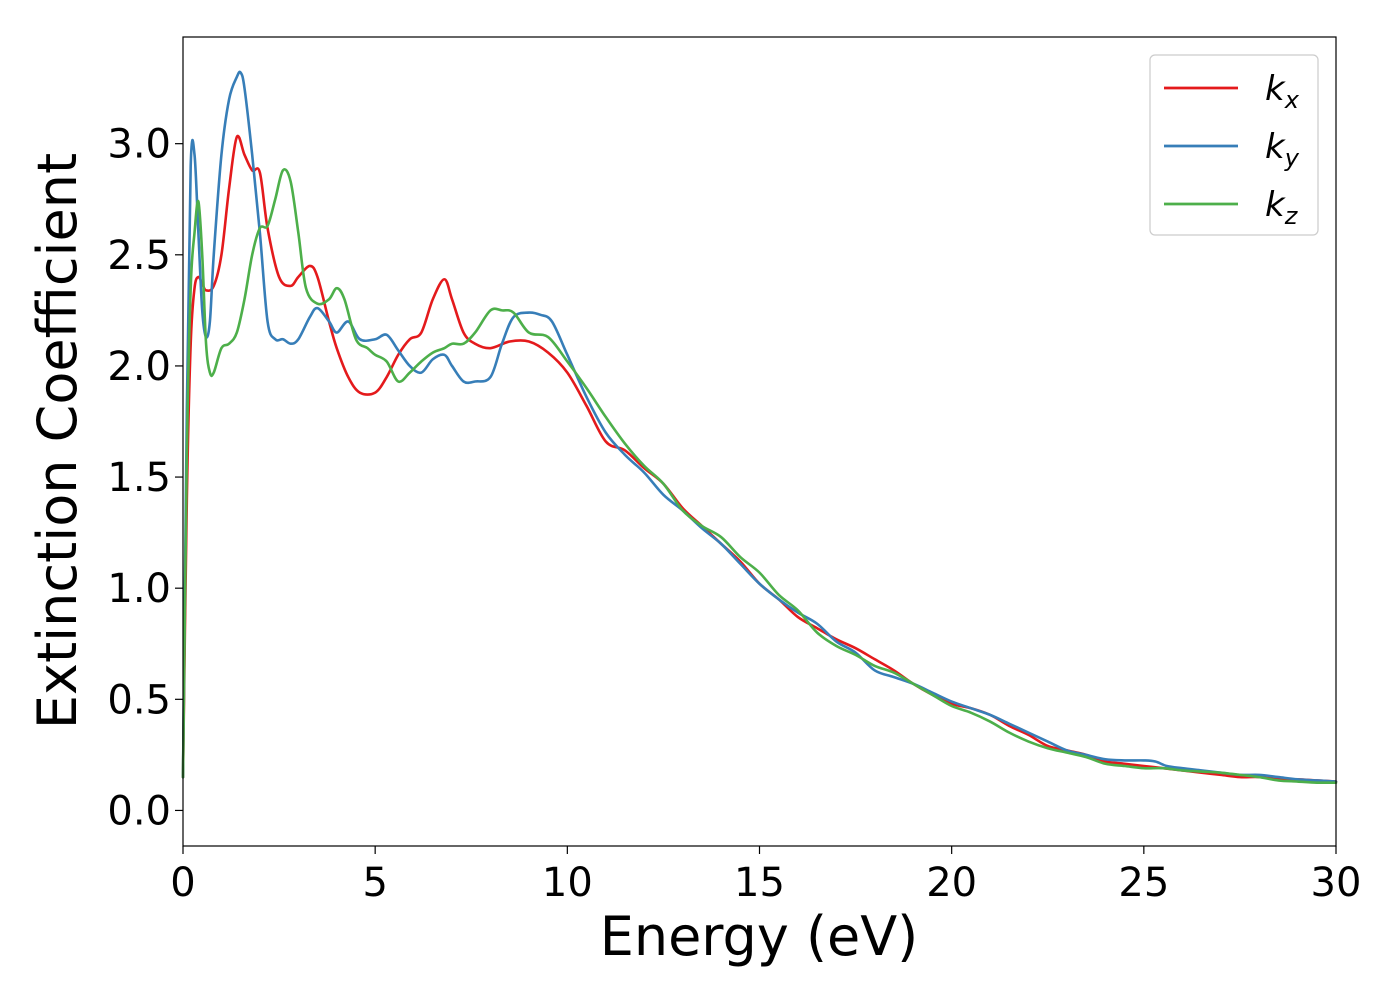 This screenshot has height=1000, width=1400. I want to click on x-tick-label: 0, so click(182, 883).